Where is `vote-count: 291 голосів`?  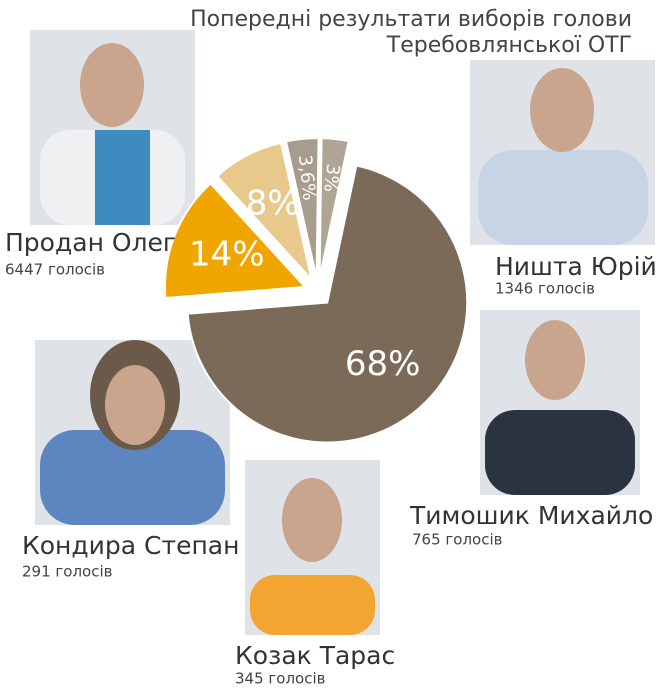
vote-count: 291 голосів is located at coordinates (67, 572).